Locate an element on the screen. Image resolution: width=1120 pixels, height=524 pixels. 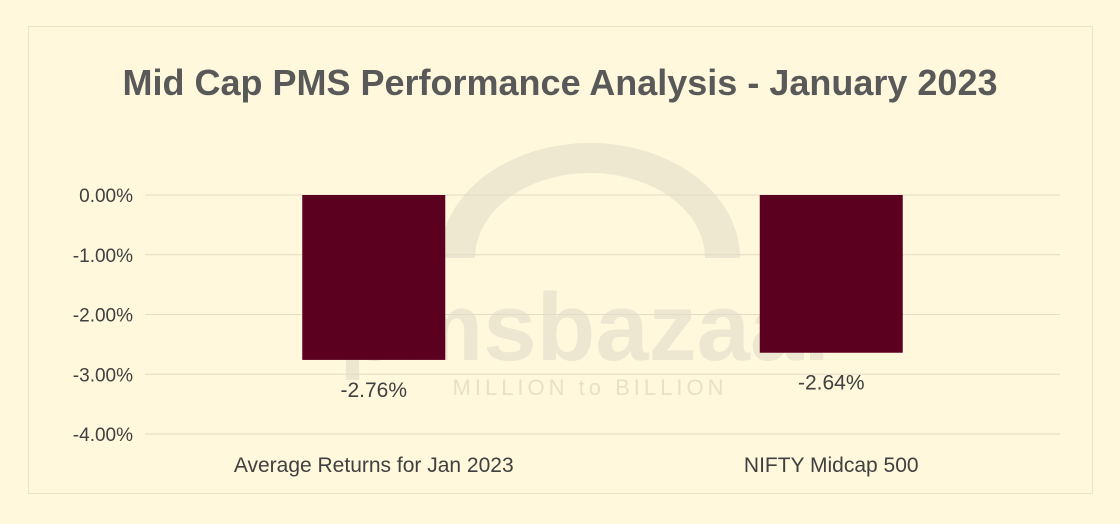
y-tick-label: 0.00% is located at coordinates (106, 196).